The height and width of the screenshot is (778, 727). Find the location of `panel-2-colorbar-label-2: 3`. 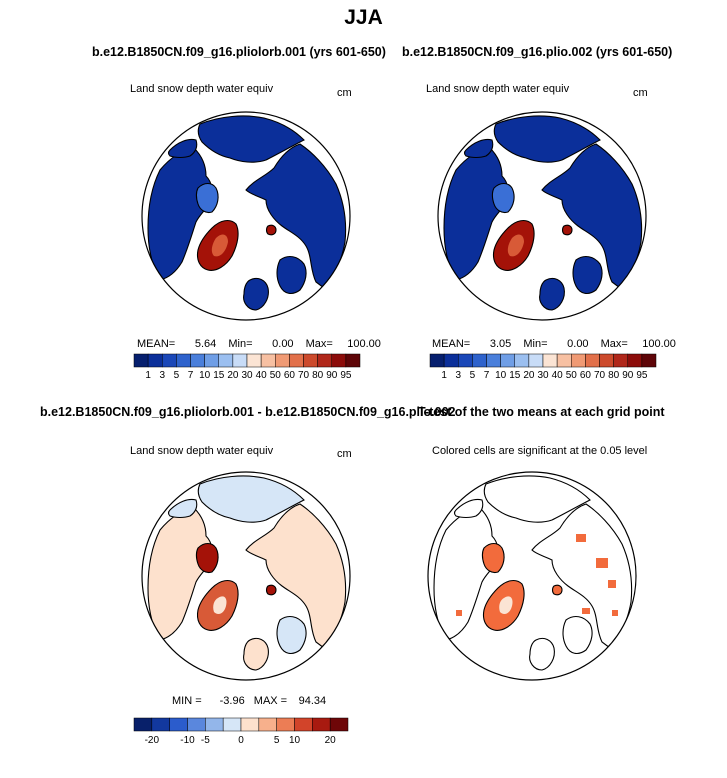

panel-2-colorbar-label-2: 3 is located at coordinates (458, 375).